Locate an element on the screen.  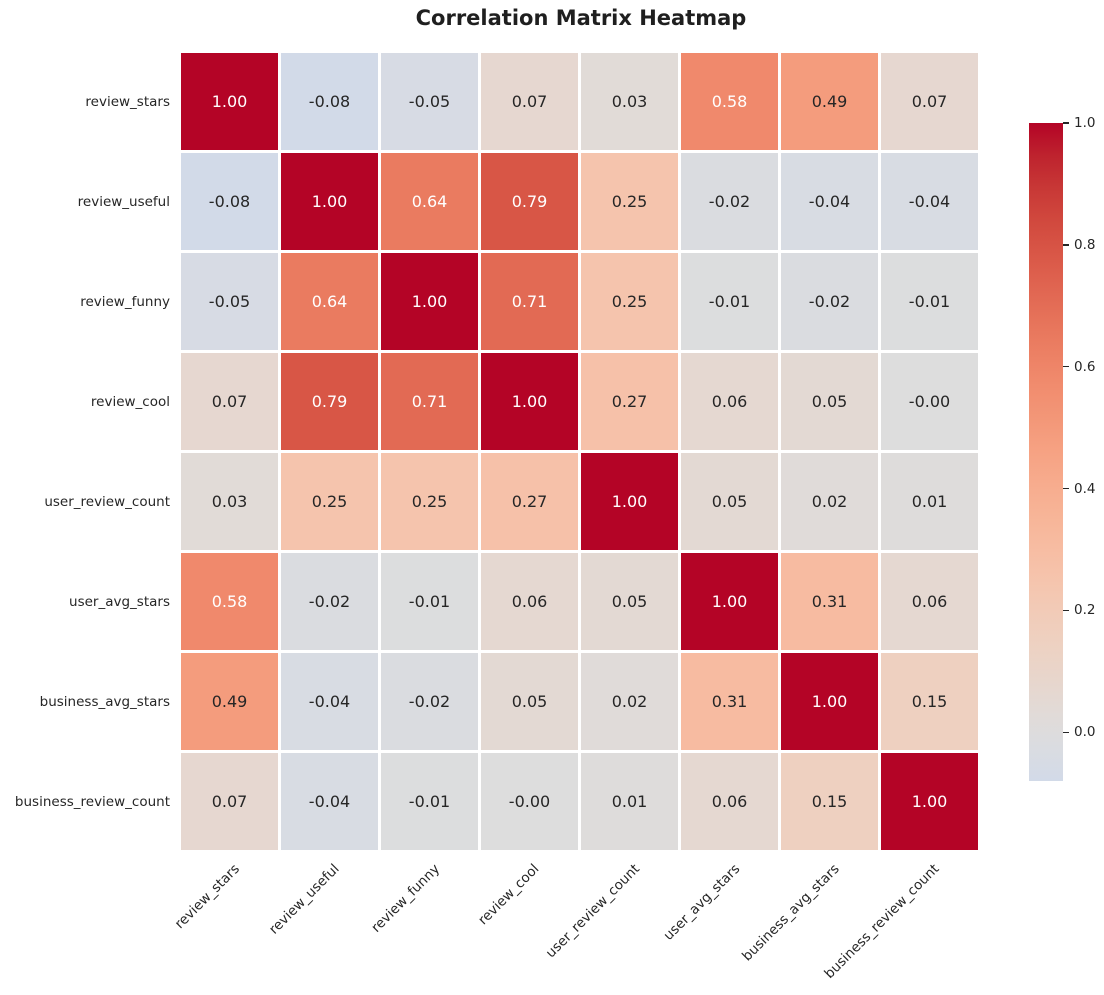
heatmap-cell: -0.00 is located at coordinates (929, 401).